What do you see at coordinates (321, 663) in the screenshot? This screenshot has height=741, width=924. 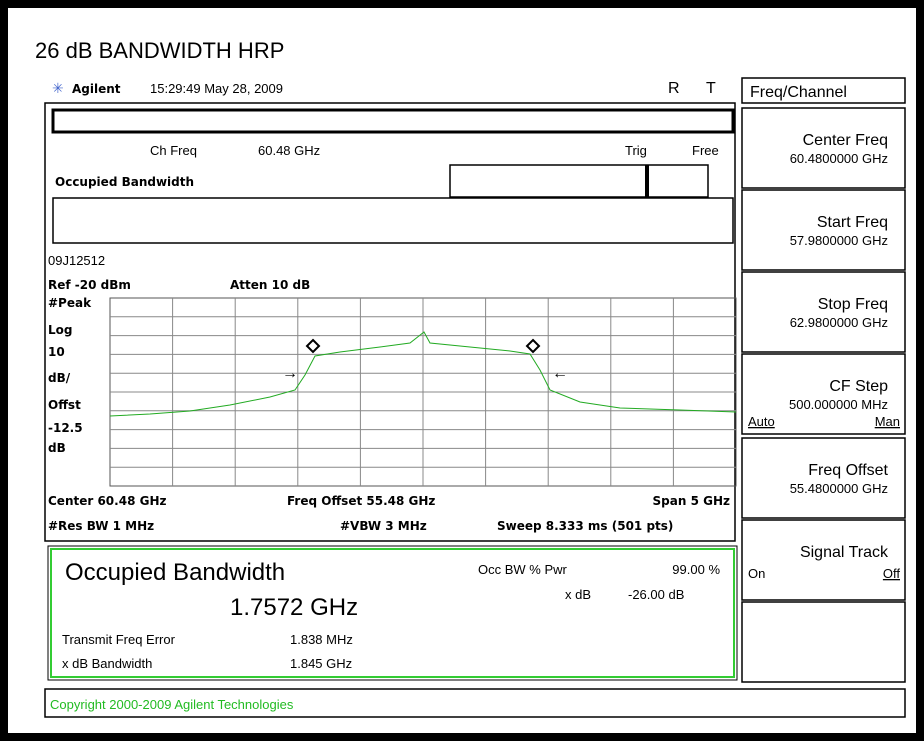 I see `value: 1.845 GHz` at bounding box center [321, 663].